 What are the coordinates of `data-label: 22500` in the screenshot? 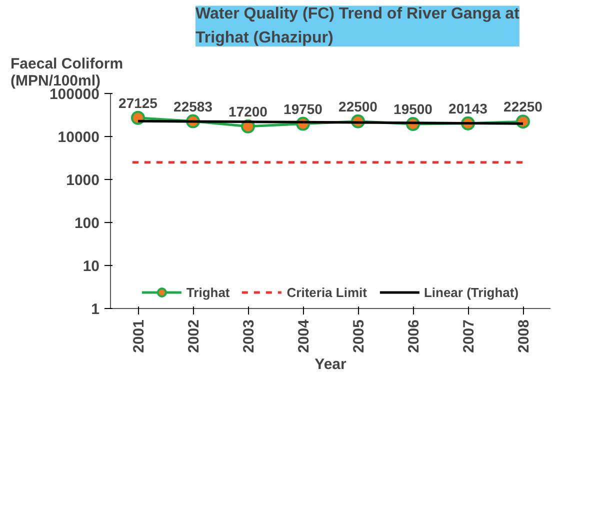 It's located at (358, 106).